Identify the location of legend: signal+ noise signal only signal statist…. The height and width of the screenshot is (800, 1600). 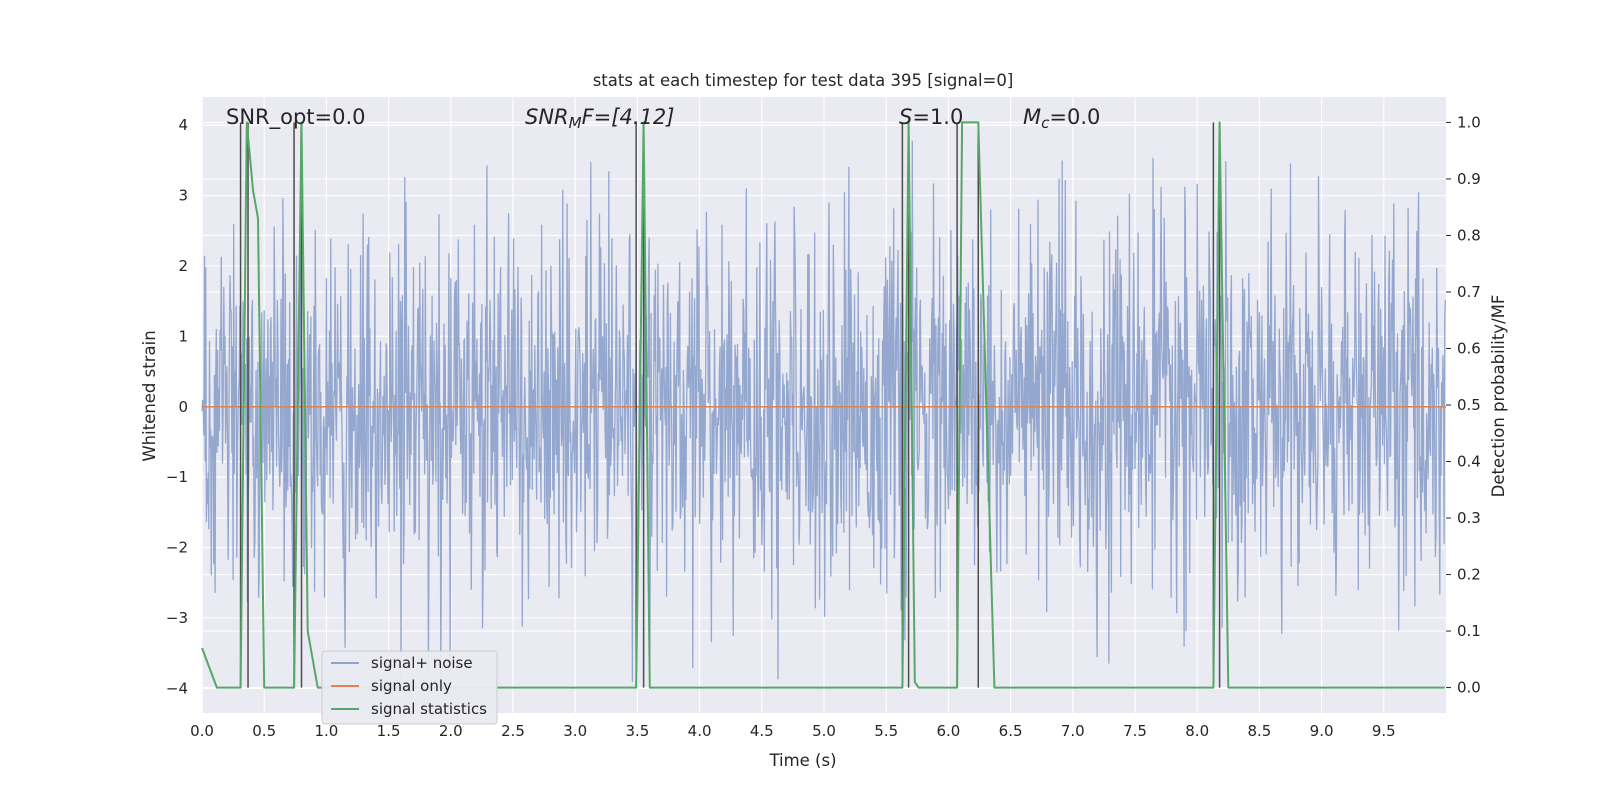
(409, 687).